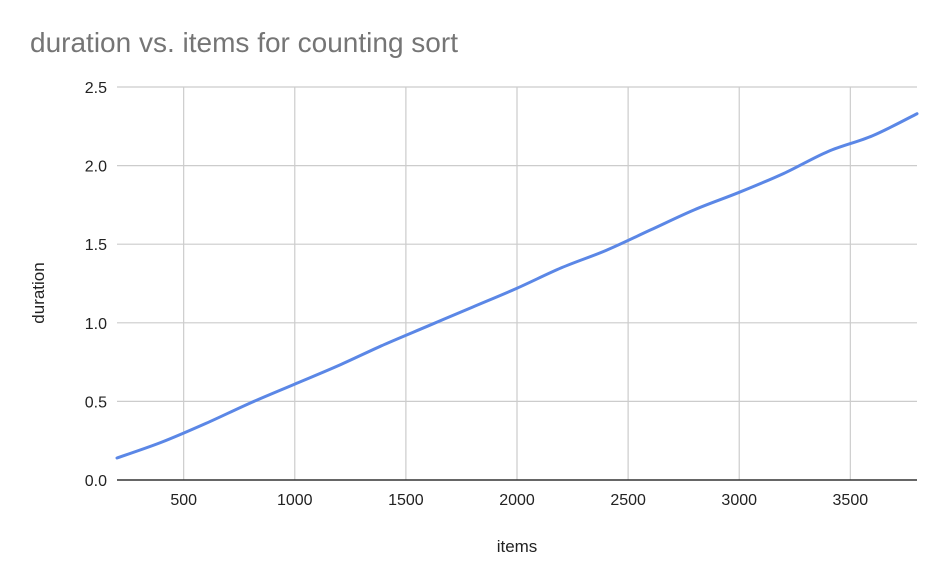 Image resolution: width=946 pixels, height=584 pixels. I want to click on y-tick-labels: 0.0 0.5 1.0 1.5 2.0 2.5, so click(96, 285).